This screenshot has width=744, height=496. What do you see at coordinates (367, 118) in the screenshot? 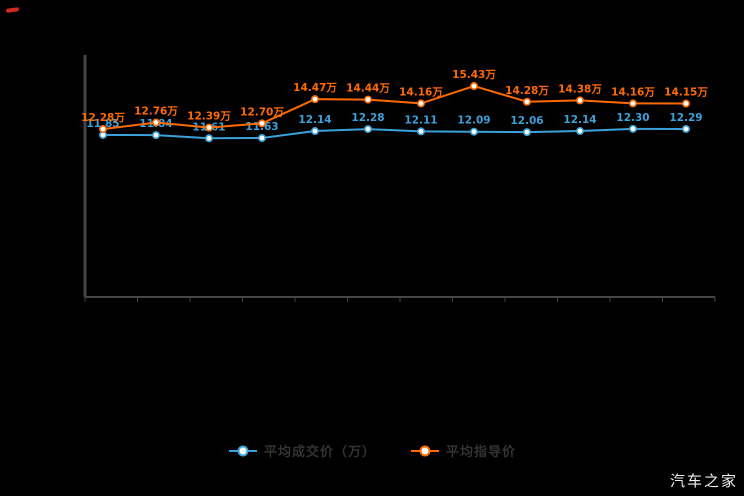
I see `data-point-label: 12.28` at bounding box center [367, 118].